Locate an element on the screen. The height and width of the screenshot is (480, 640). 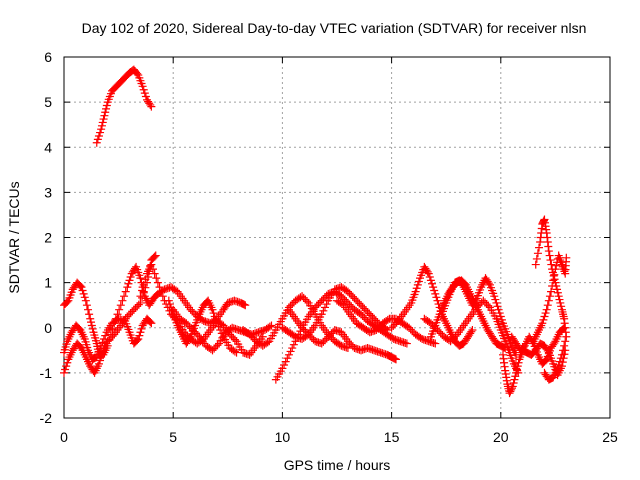
y-tick-label: 4 is located at coordinates (48, 147).